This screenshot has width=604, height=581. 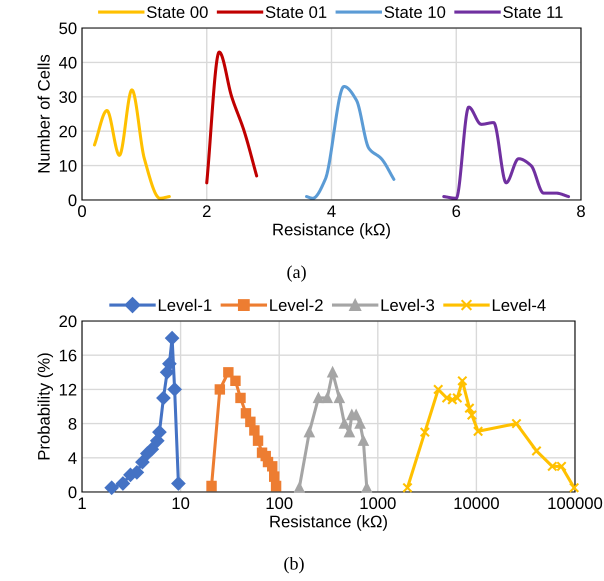 What do you see at coordinates (476, 503) in the screenshot?
I see `x-tick-label: 10000` at bounding box center [476, 503].